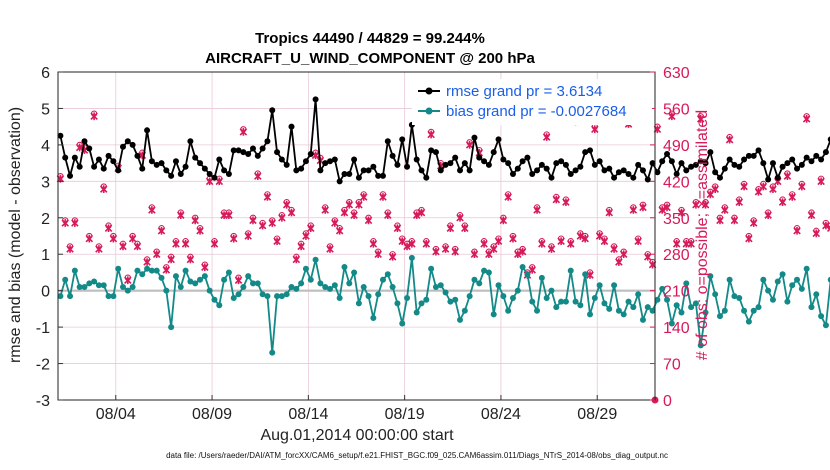 The height and width of the screenshot is (470, 830). What do you see at coordinates (597, 414) in the screenshot?
I see `x-tick-label: 08/29` at bounding box center [597, 414].